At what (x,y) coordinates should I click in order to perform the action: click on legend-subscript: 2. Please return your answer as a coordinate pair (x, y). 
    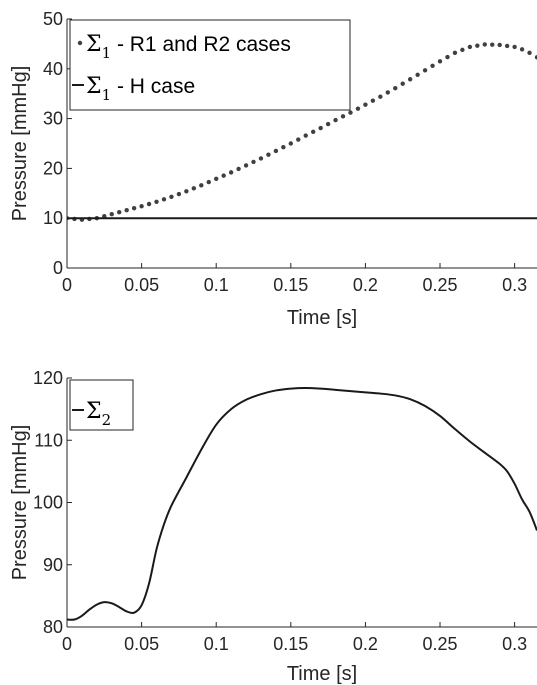
    Looking at the image, I should click on (107, 420).